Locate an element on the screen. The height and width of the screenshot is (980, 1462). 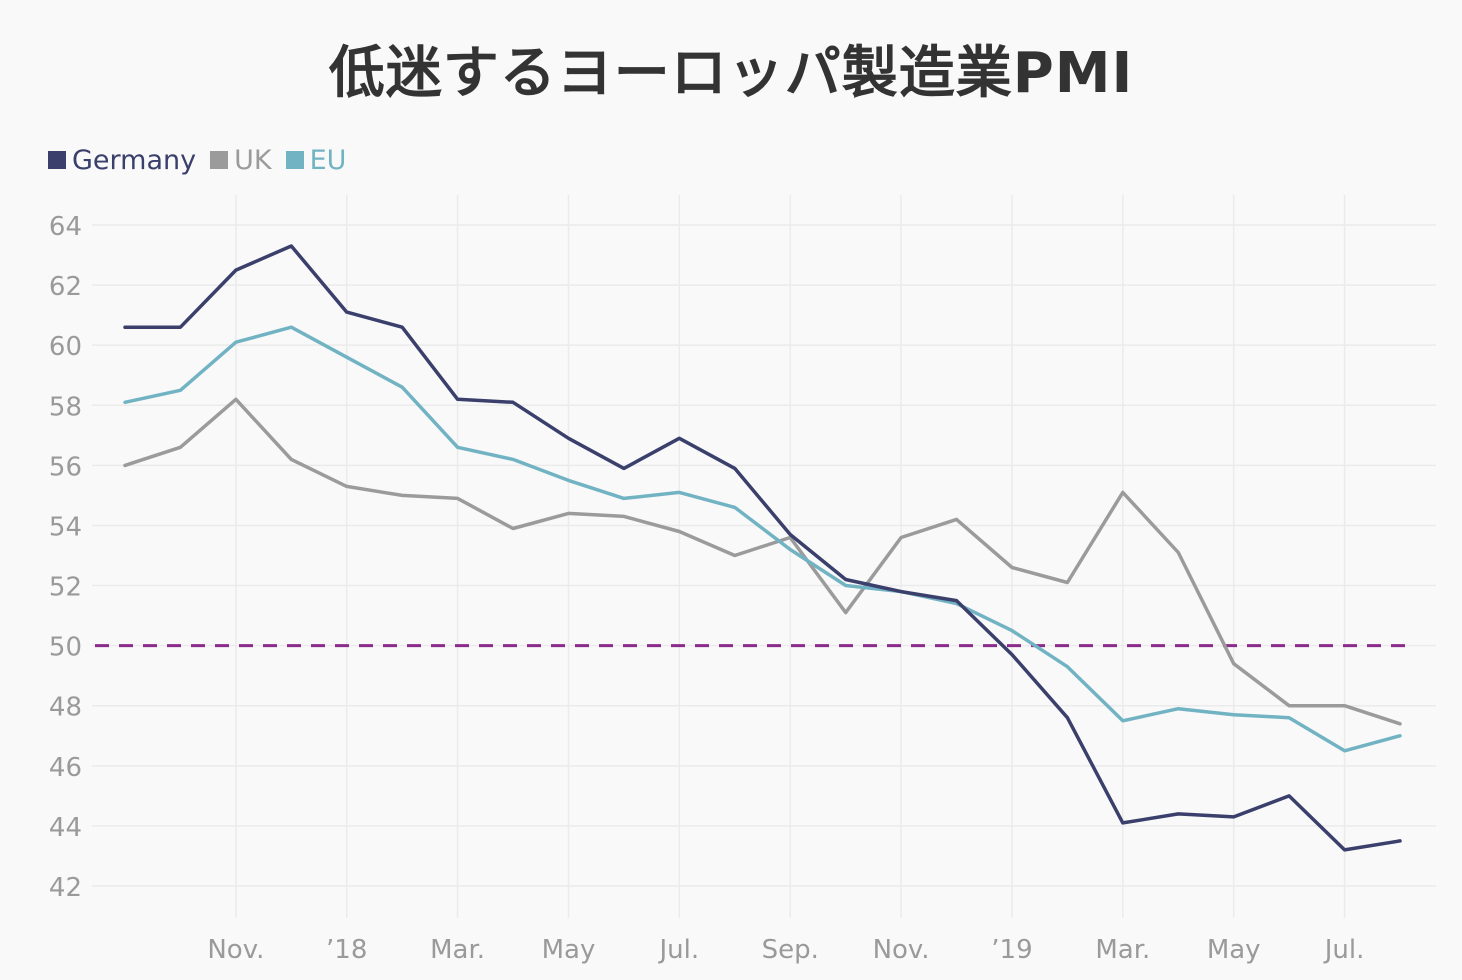
y-tick-label: 64 is located at coordinates (65, 227).